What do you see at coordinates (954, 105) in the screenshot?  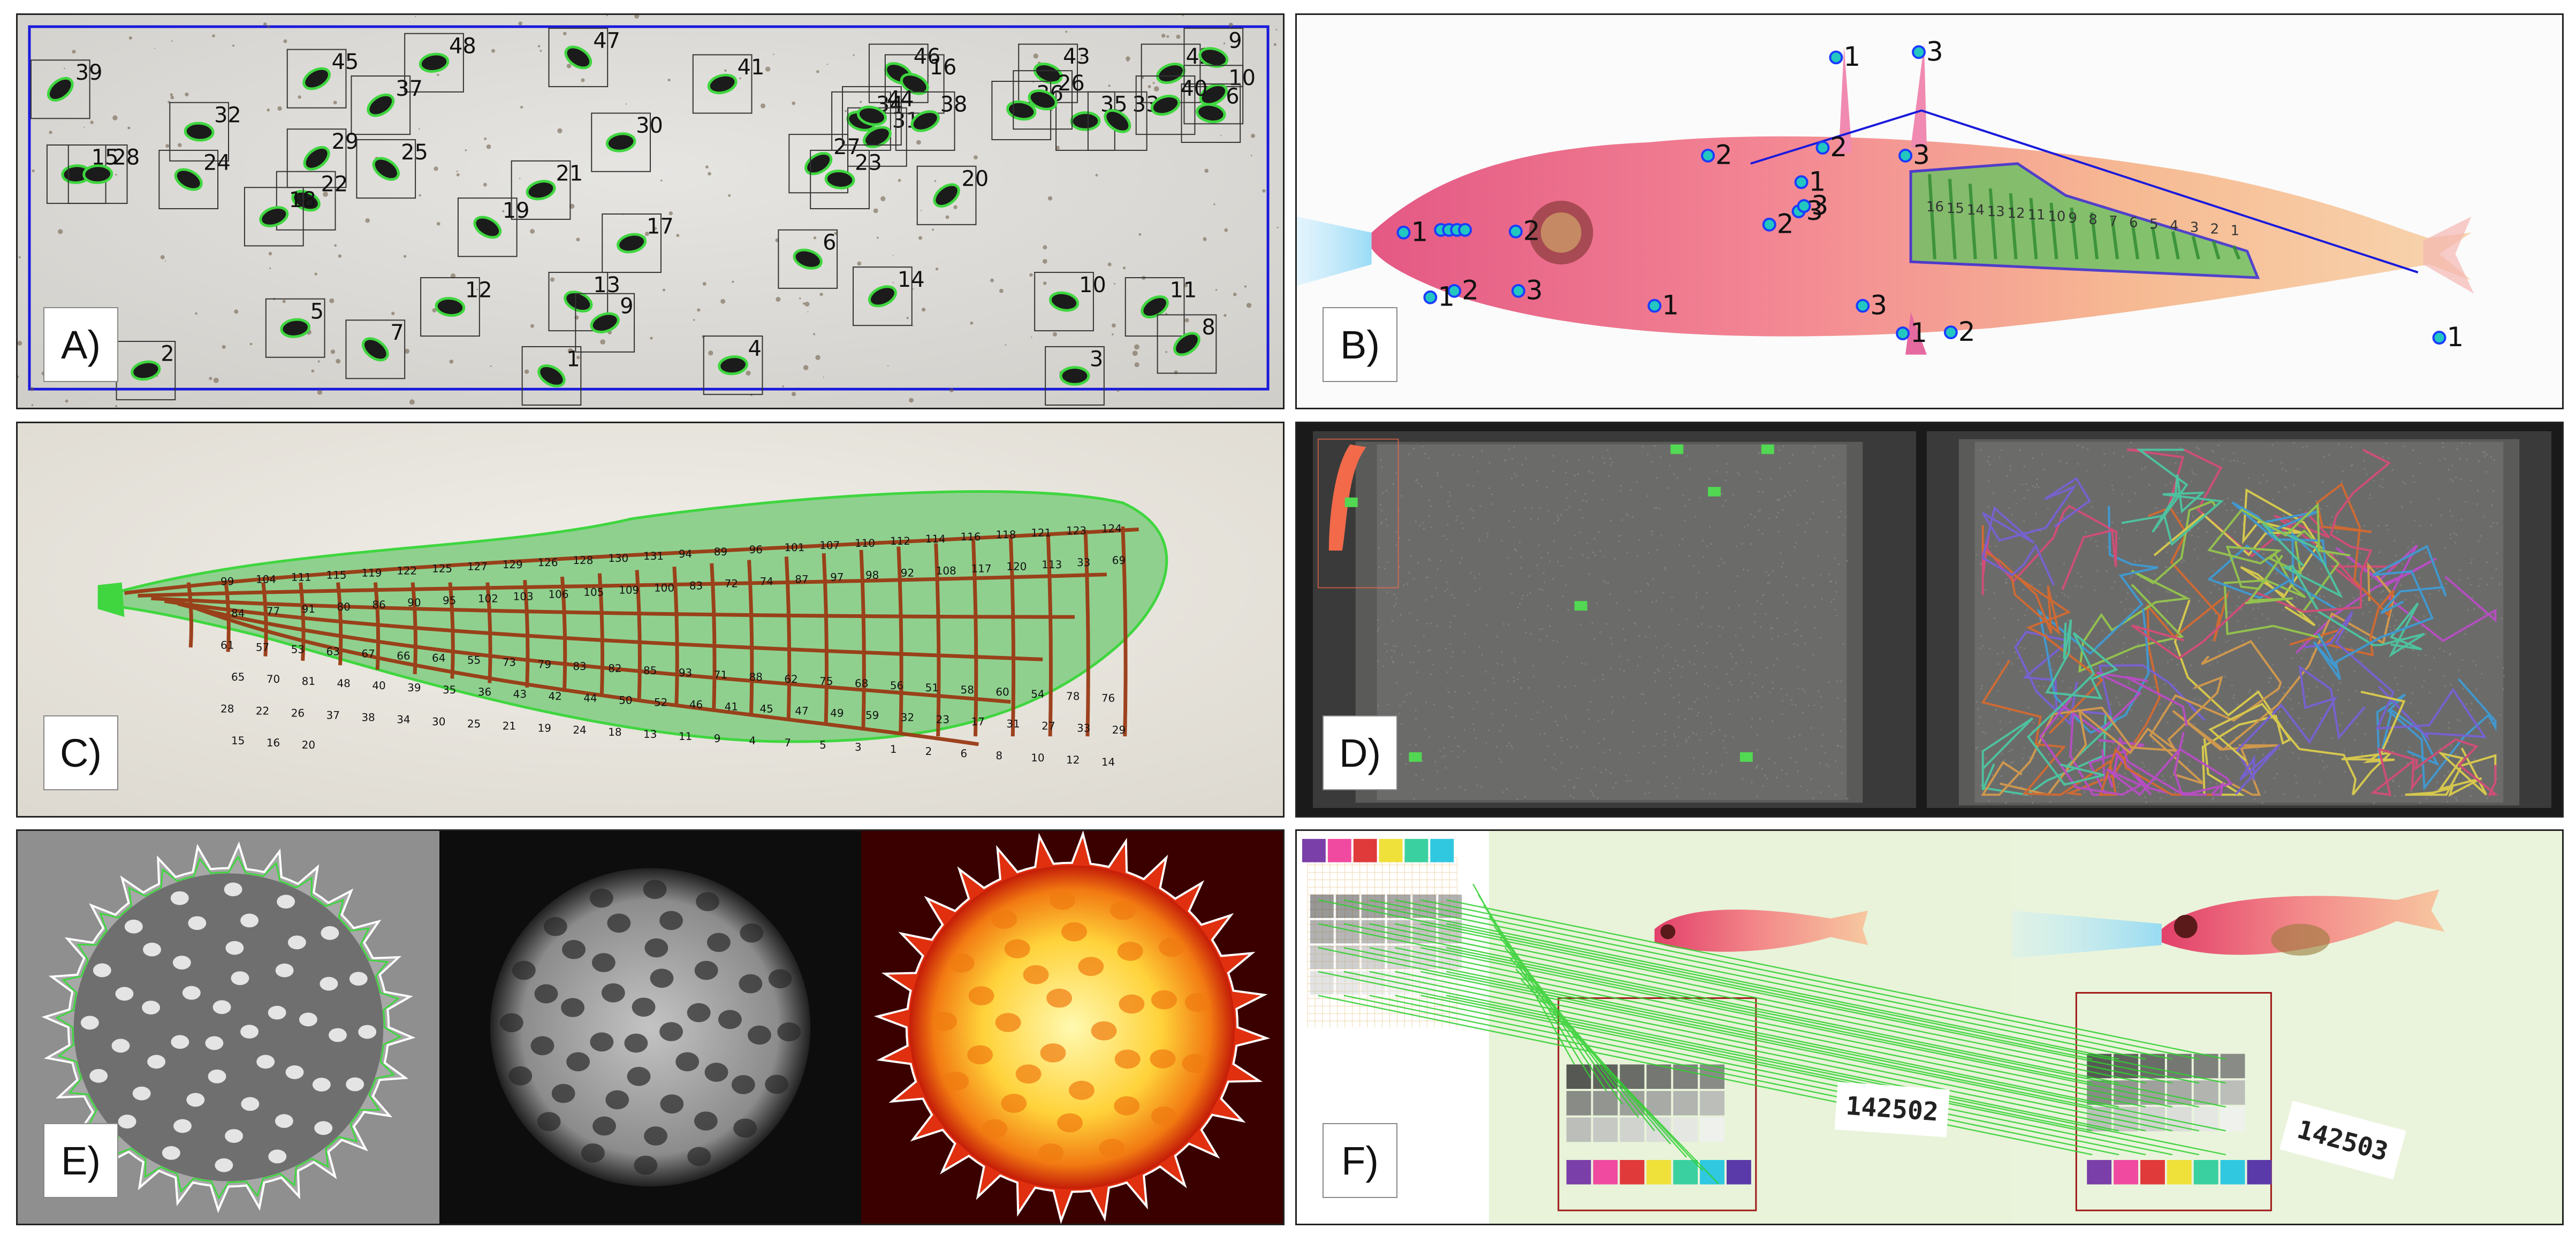 I see `specimen-id: 38` at bounding box center [954, 105].